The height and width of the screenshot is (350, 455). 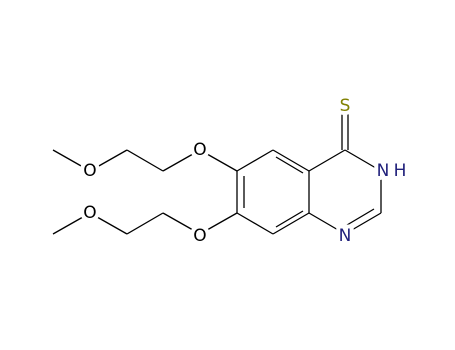 I want to click on atom-label: H, so click(x=400, y=171).